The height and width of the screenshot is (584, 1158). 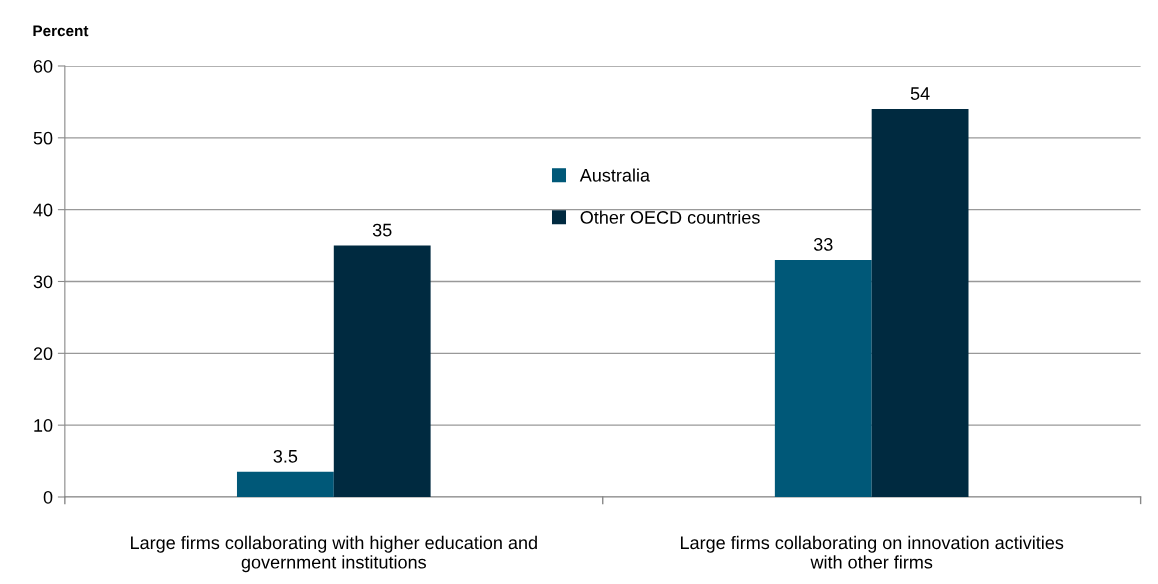 What do you see at coordinates (334, 554) in the screenshot?
I see `x-tick-label: Large firms collaborating with higher education and government institutions` at bounding box center [334, 554].